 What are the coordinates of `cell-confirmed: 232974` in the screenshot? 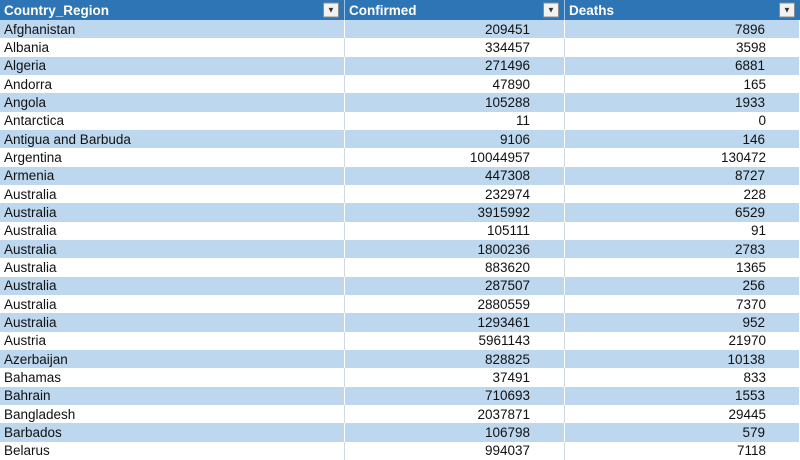 It's located at (455, 194).